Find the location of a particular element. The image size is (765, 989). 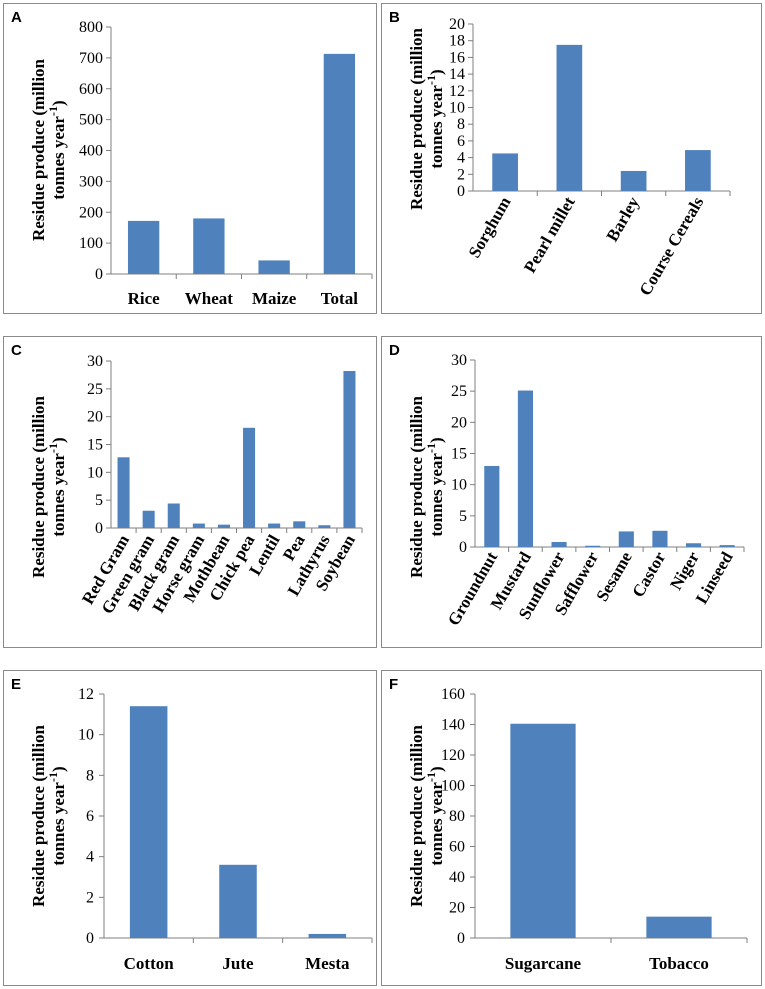

y-tick-label-a: 200 is located at coordinates (91, 212).